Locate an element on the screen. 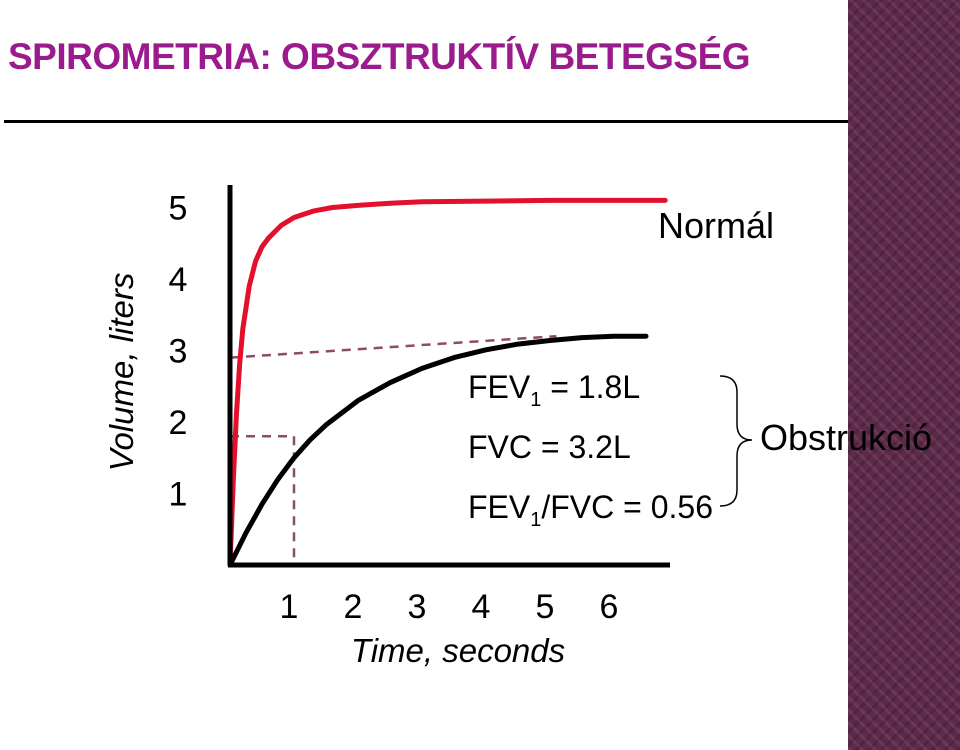 The width and height of the screenshot is (960, 750). y-tick-label: 3 is located at coordinates (178, 352).